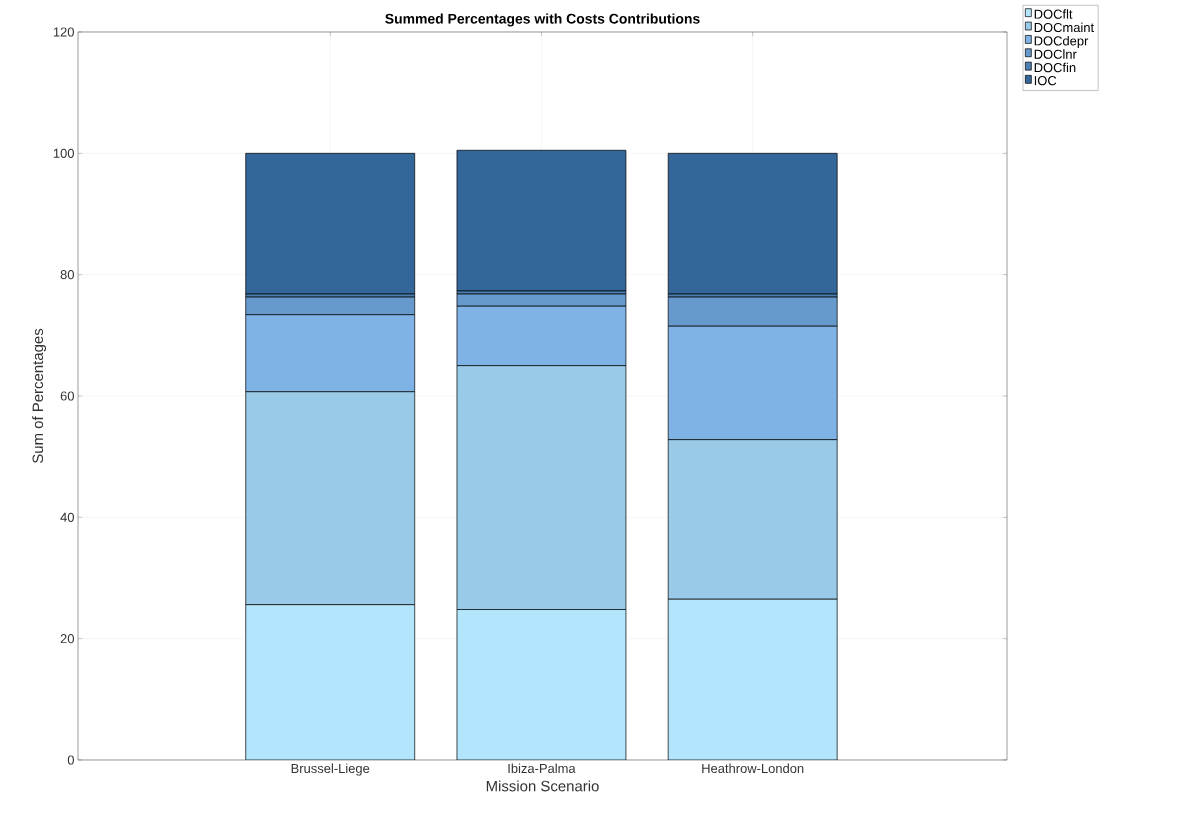  What do you see at coordinates (1064, 27) in the screenshot?
I see `legend-label: DOCmaint` at bounding box center [1064, 27].